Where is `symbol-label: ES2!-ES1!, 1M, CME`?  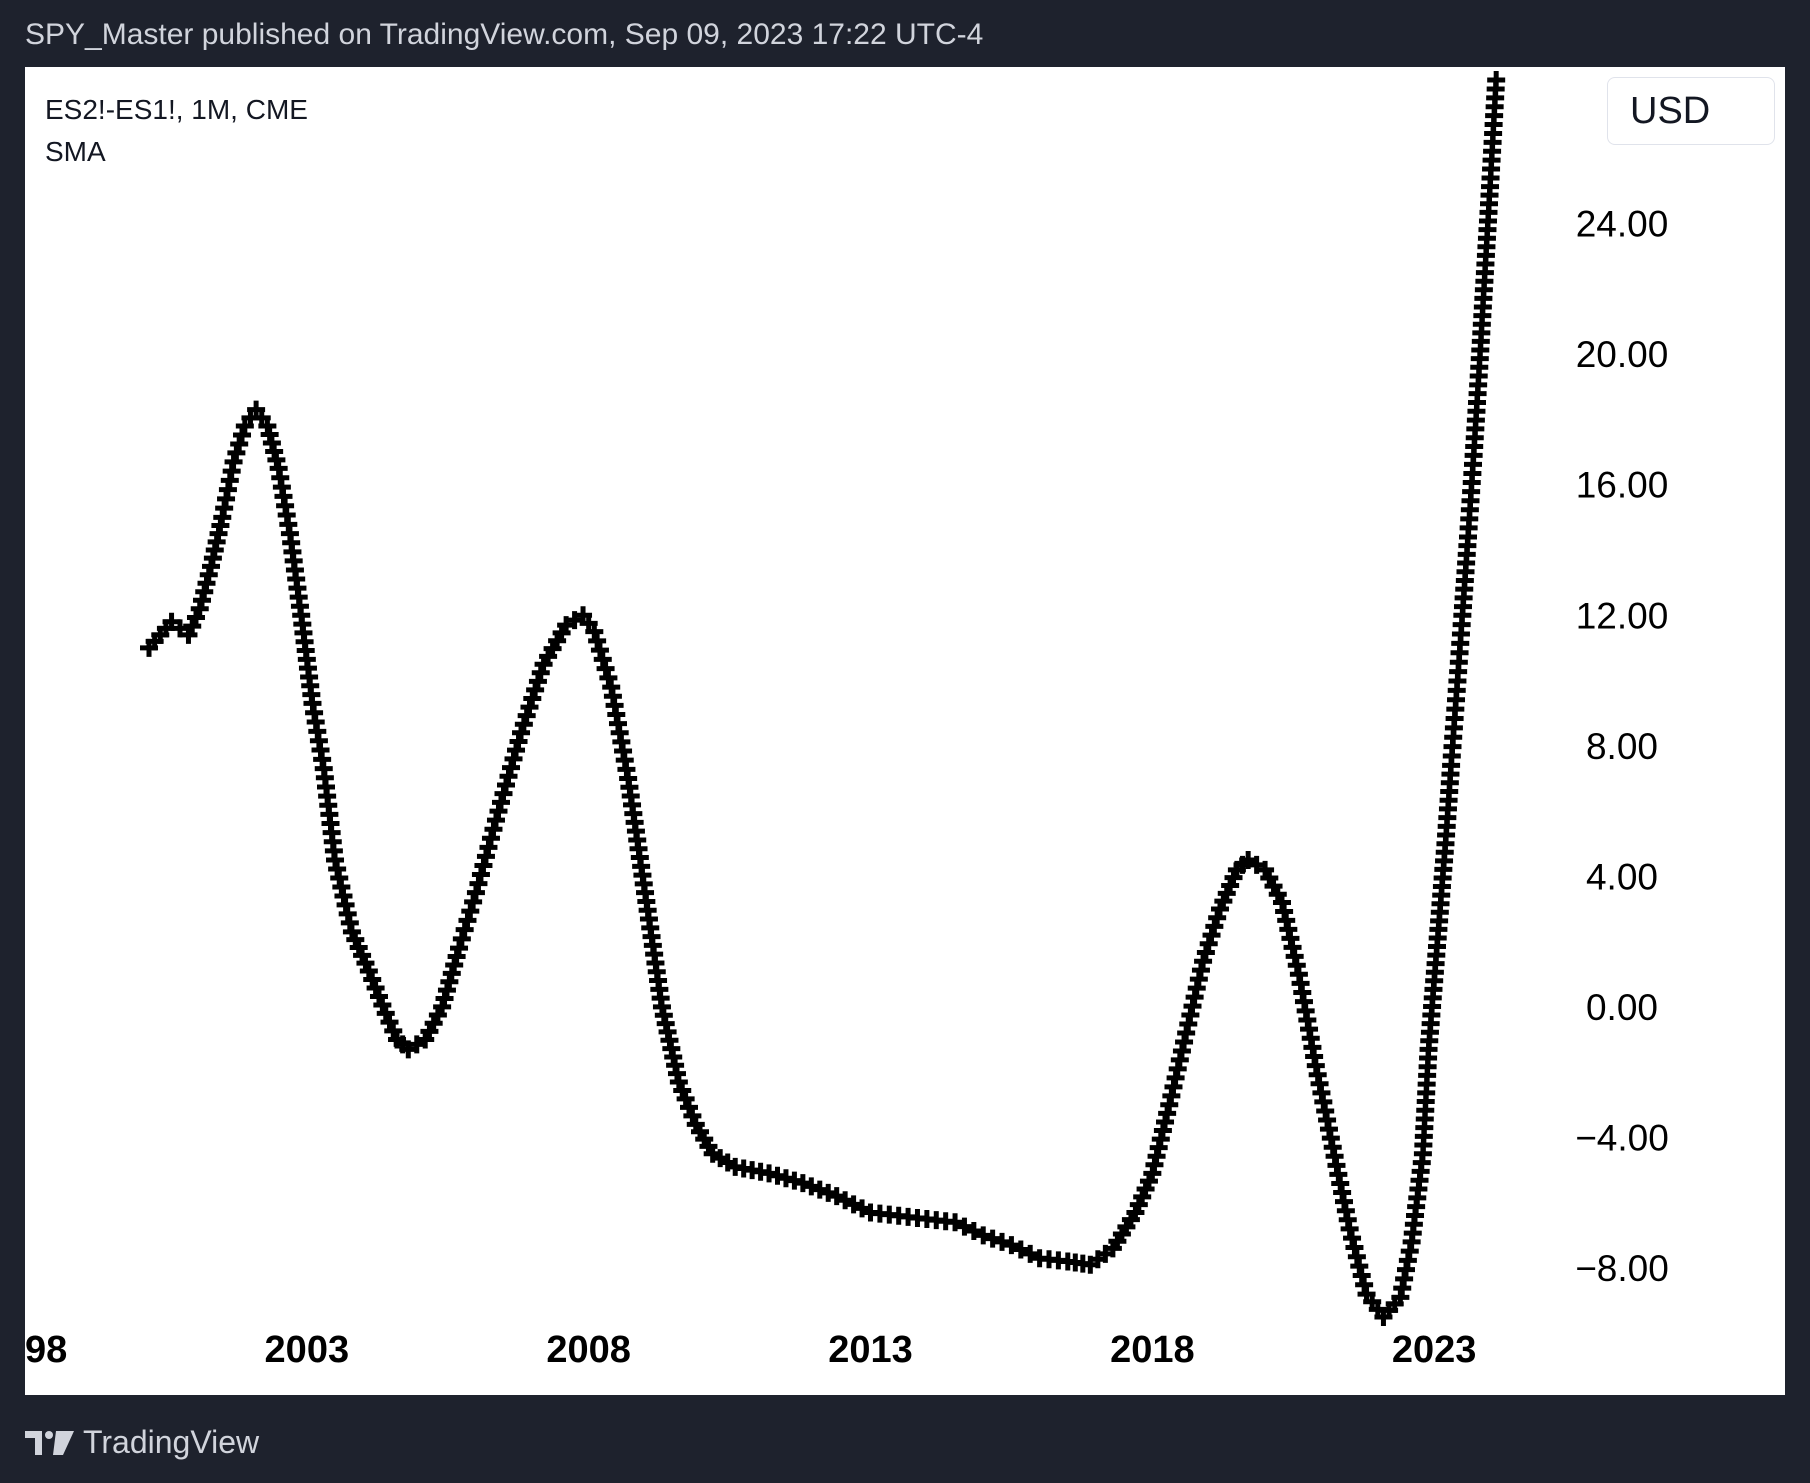 symbol-label: ES2!-ES1!, 1M, CME is located at coordinates (176, 109).